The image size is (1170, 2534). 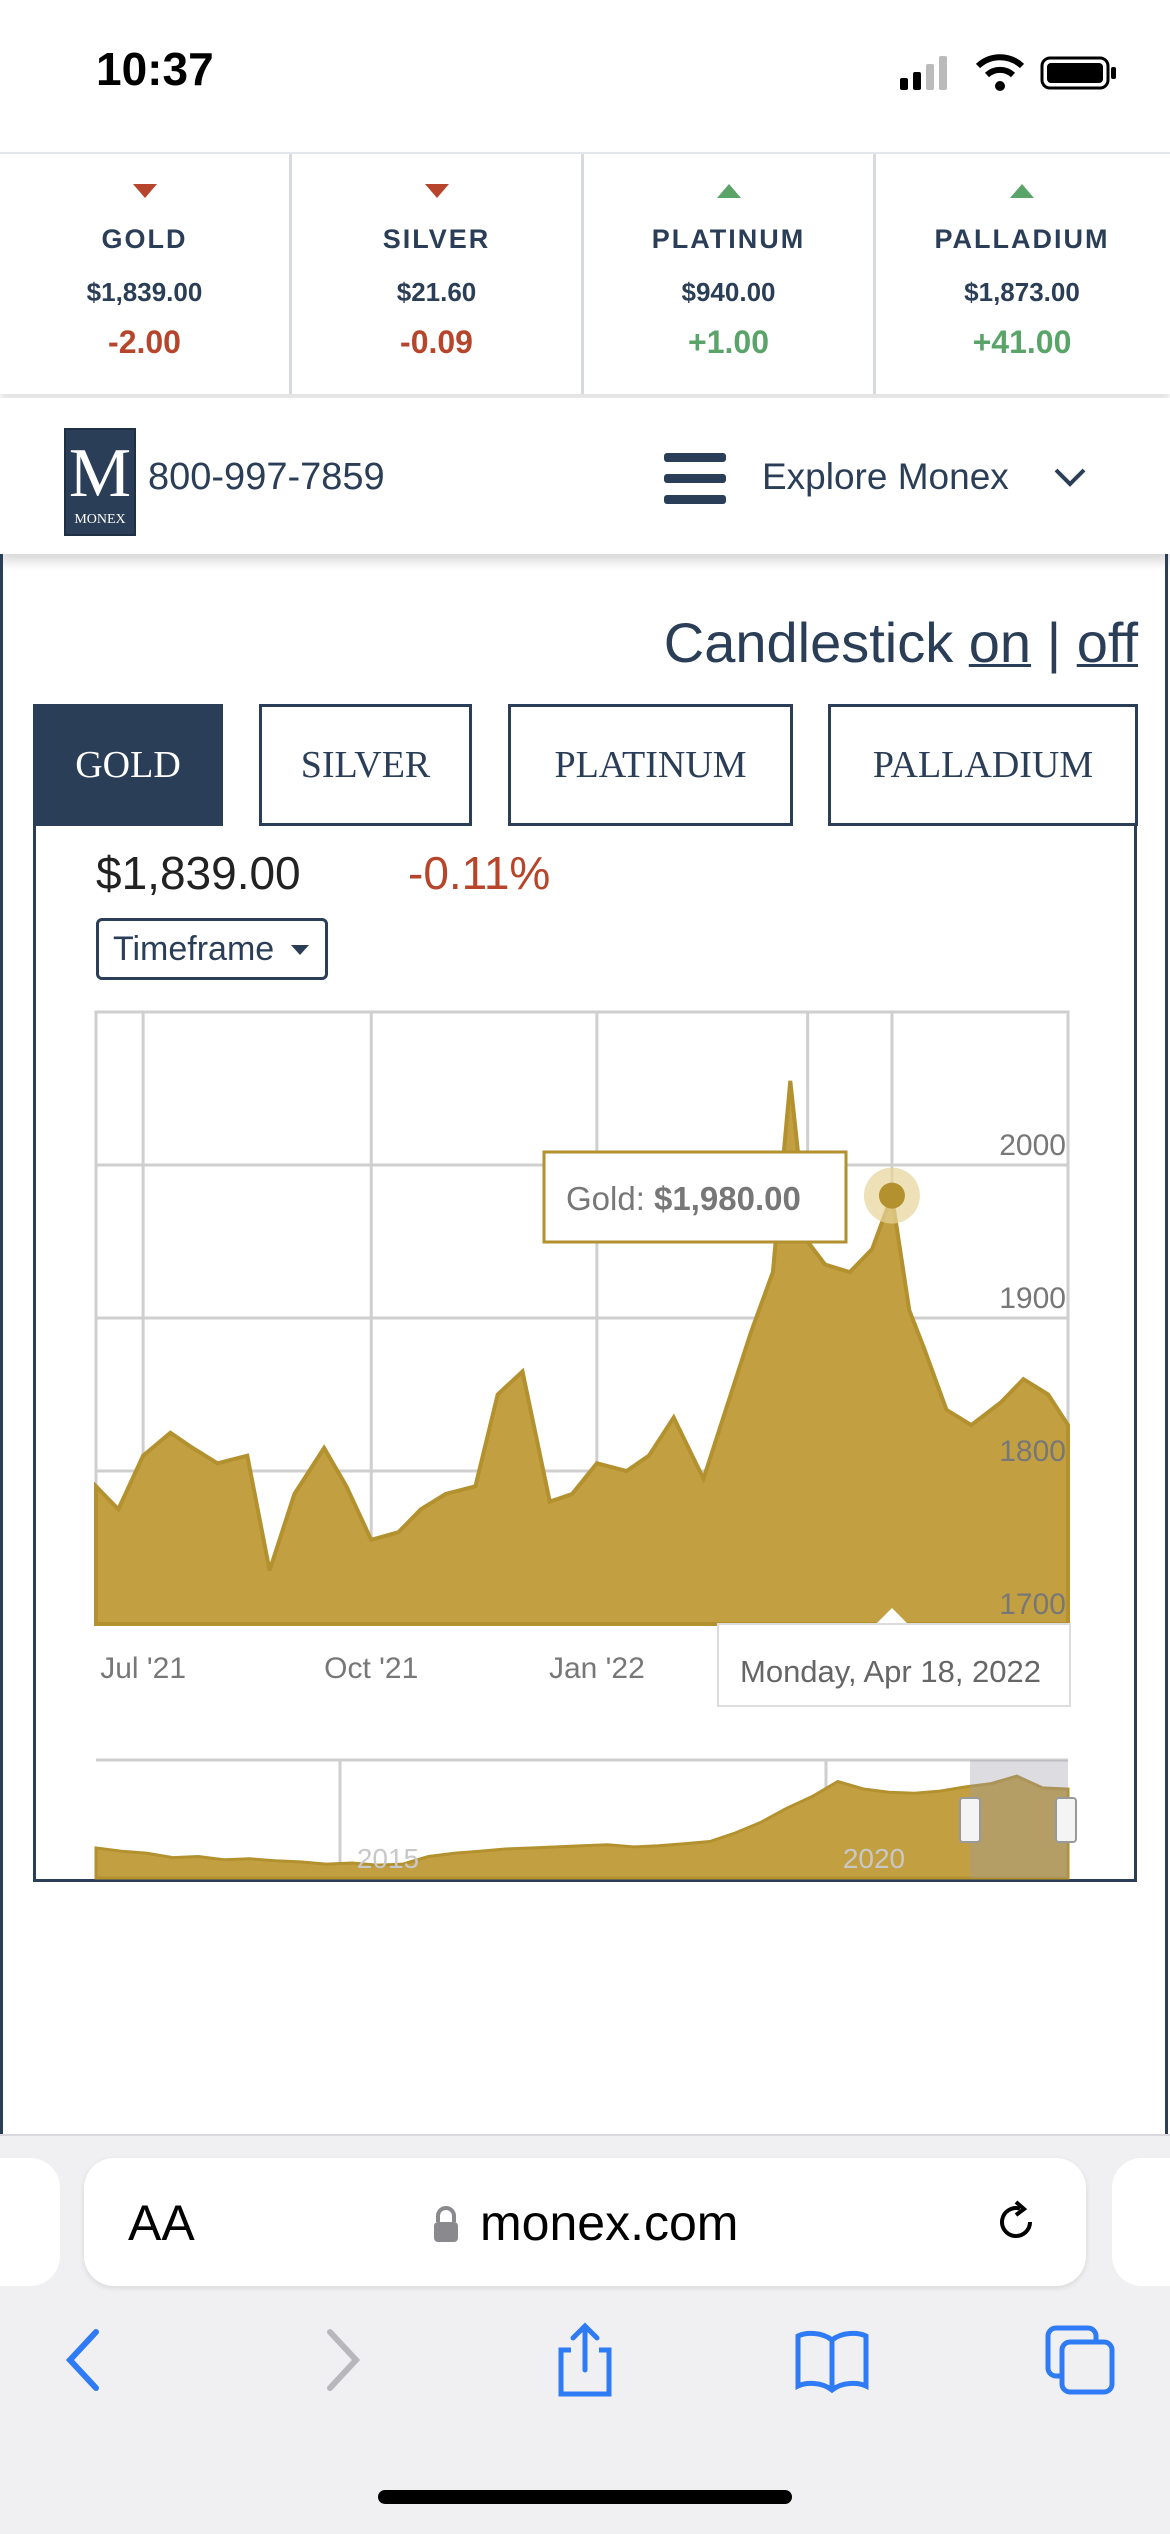 What do you see at coordinates (1032, 1145) in the screenshot?
I see `y-tick-label: 2000` at bounding box center [1032, 1145].